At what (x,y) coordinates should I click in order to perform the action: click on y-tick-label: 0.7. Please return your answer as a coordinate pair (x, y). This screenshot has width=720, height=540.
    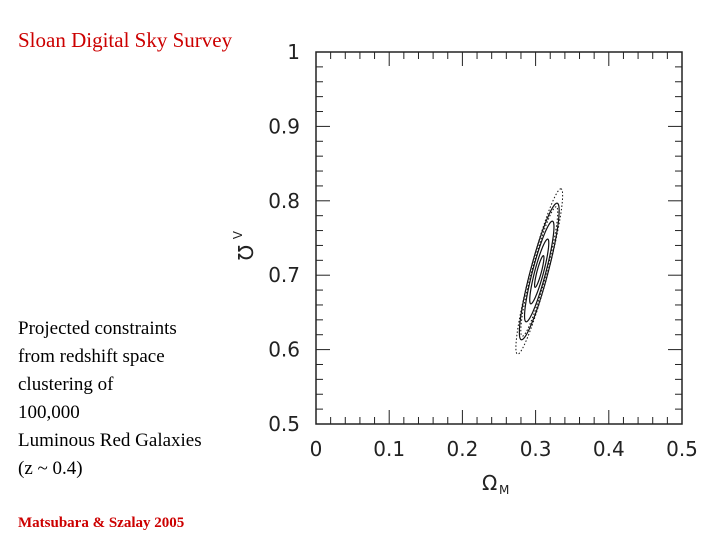
    Looking at the image, I should click on (284, 275).